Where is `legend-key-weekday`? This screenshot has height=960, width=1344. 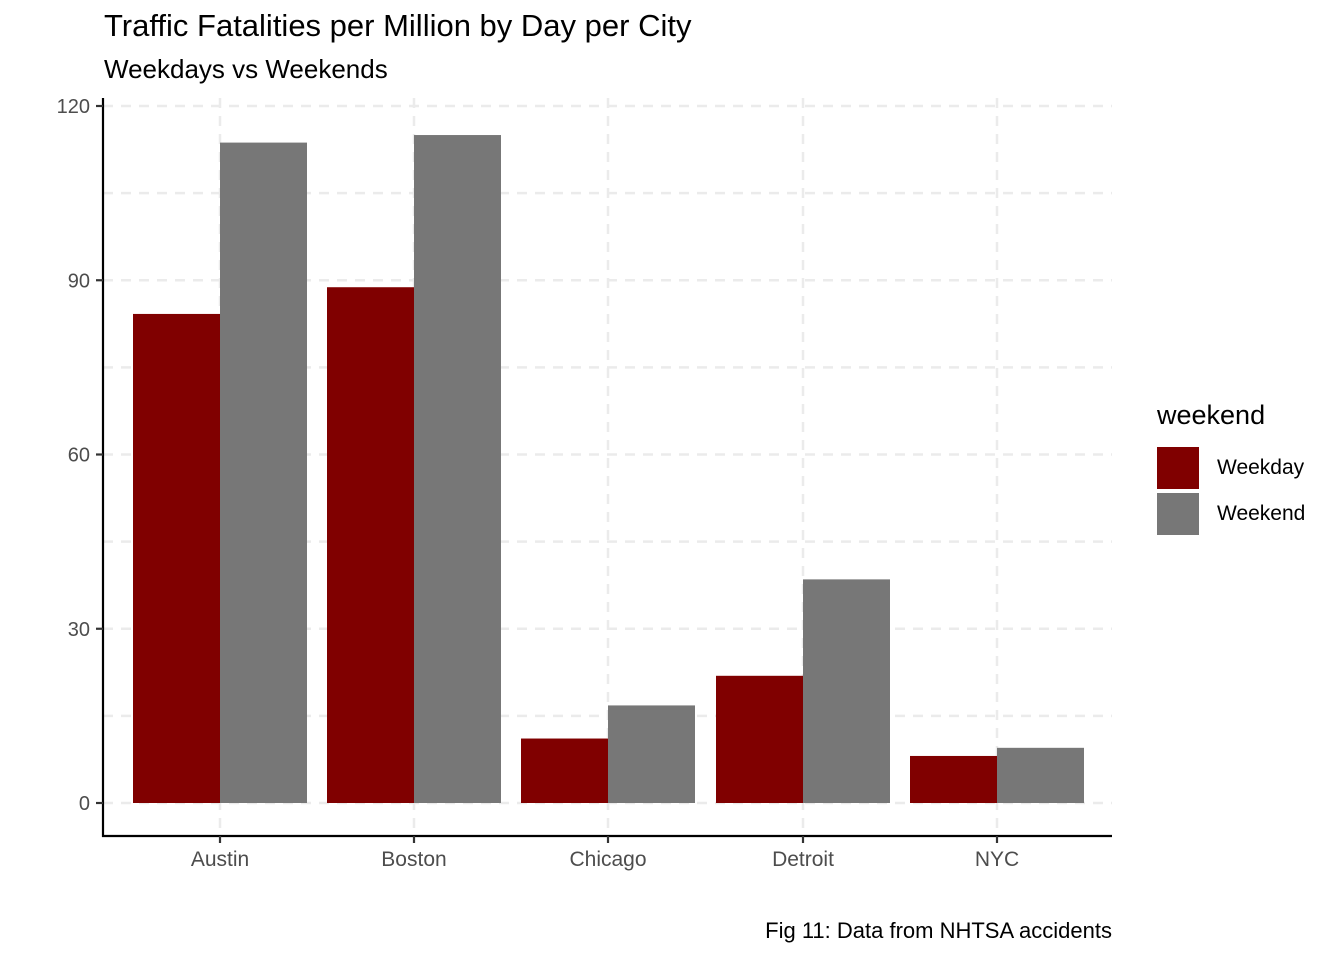 legend-key-weekday is located at coordinates (1178, 468).